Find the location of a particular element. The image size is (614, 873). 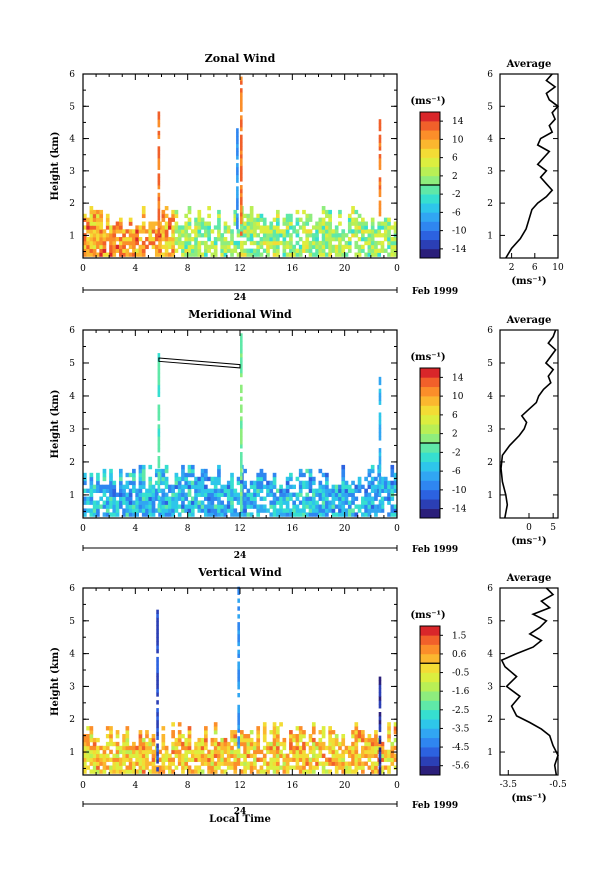

colorbar-tick-label: -2 is located at coordinates (456, 453).